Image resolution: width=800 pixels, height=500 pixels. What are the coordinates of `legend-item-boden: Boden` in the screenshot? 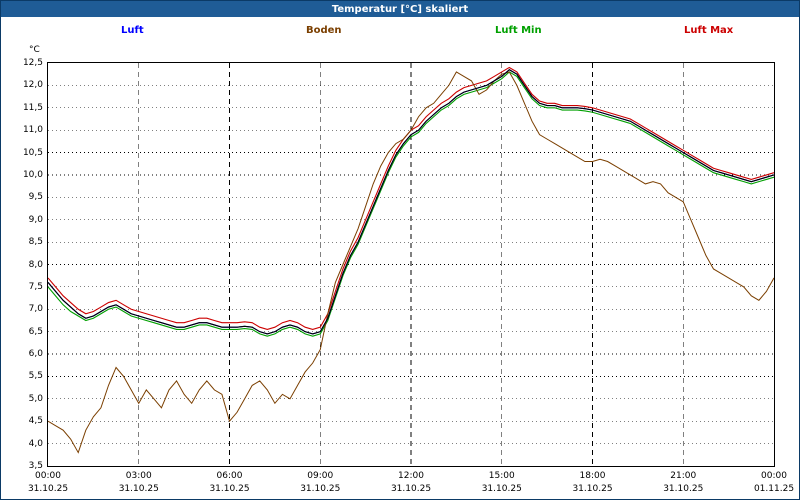 It's located at (324, 30).